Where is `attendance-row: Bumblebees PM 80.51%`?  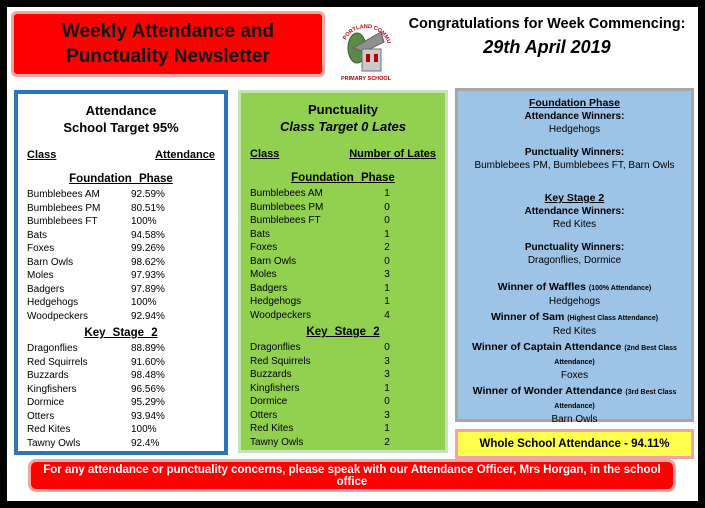
attendance-row: Bumblebees PM 80.51% is located at coordinates (121, 209).